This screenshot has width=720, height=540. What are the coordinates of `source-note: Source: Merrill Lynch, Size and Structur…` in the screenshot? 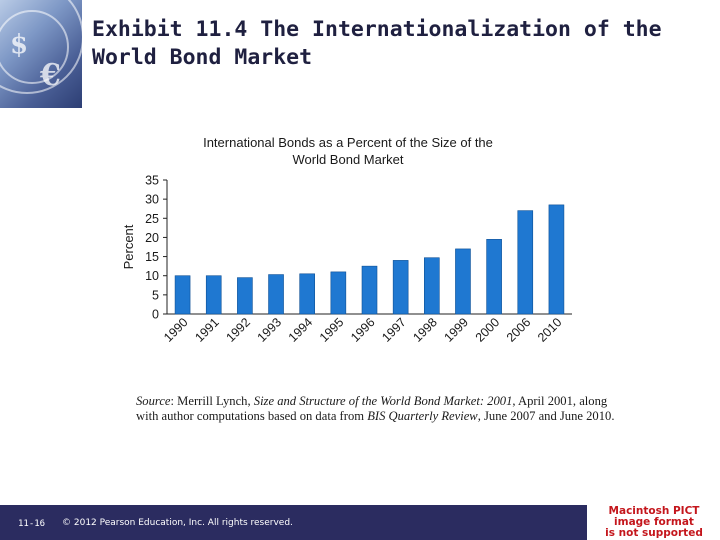 It's located at (376, 409).